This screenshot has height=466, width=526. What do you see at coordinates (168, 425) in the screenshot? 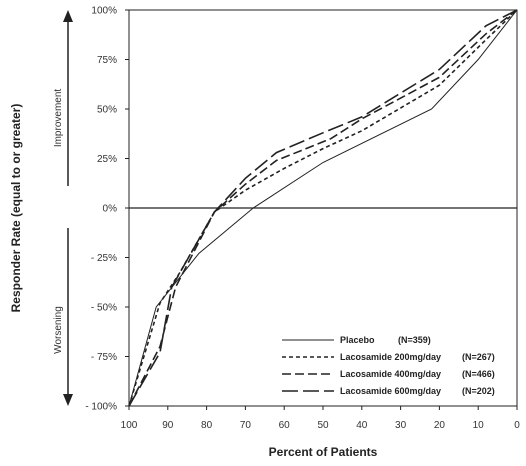
I see `x-tick-label: 90` at bounding box center [168, 425].